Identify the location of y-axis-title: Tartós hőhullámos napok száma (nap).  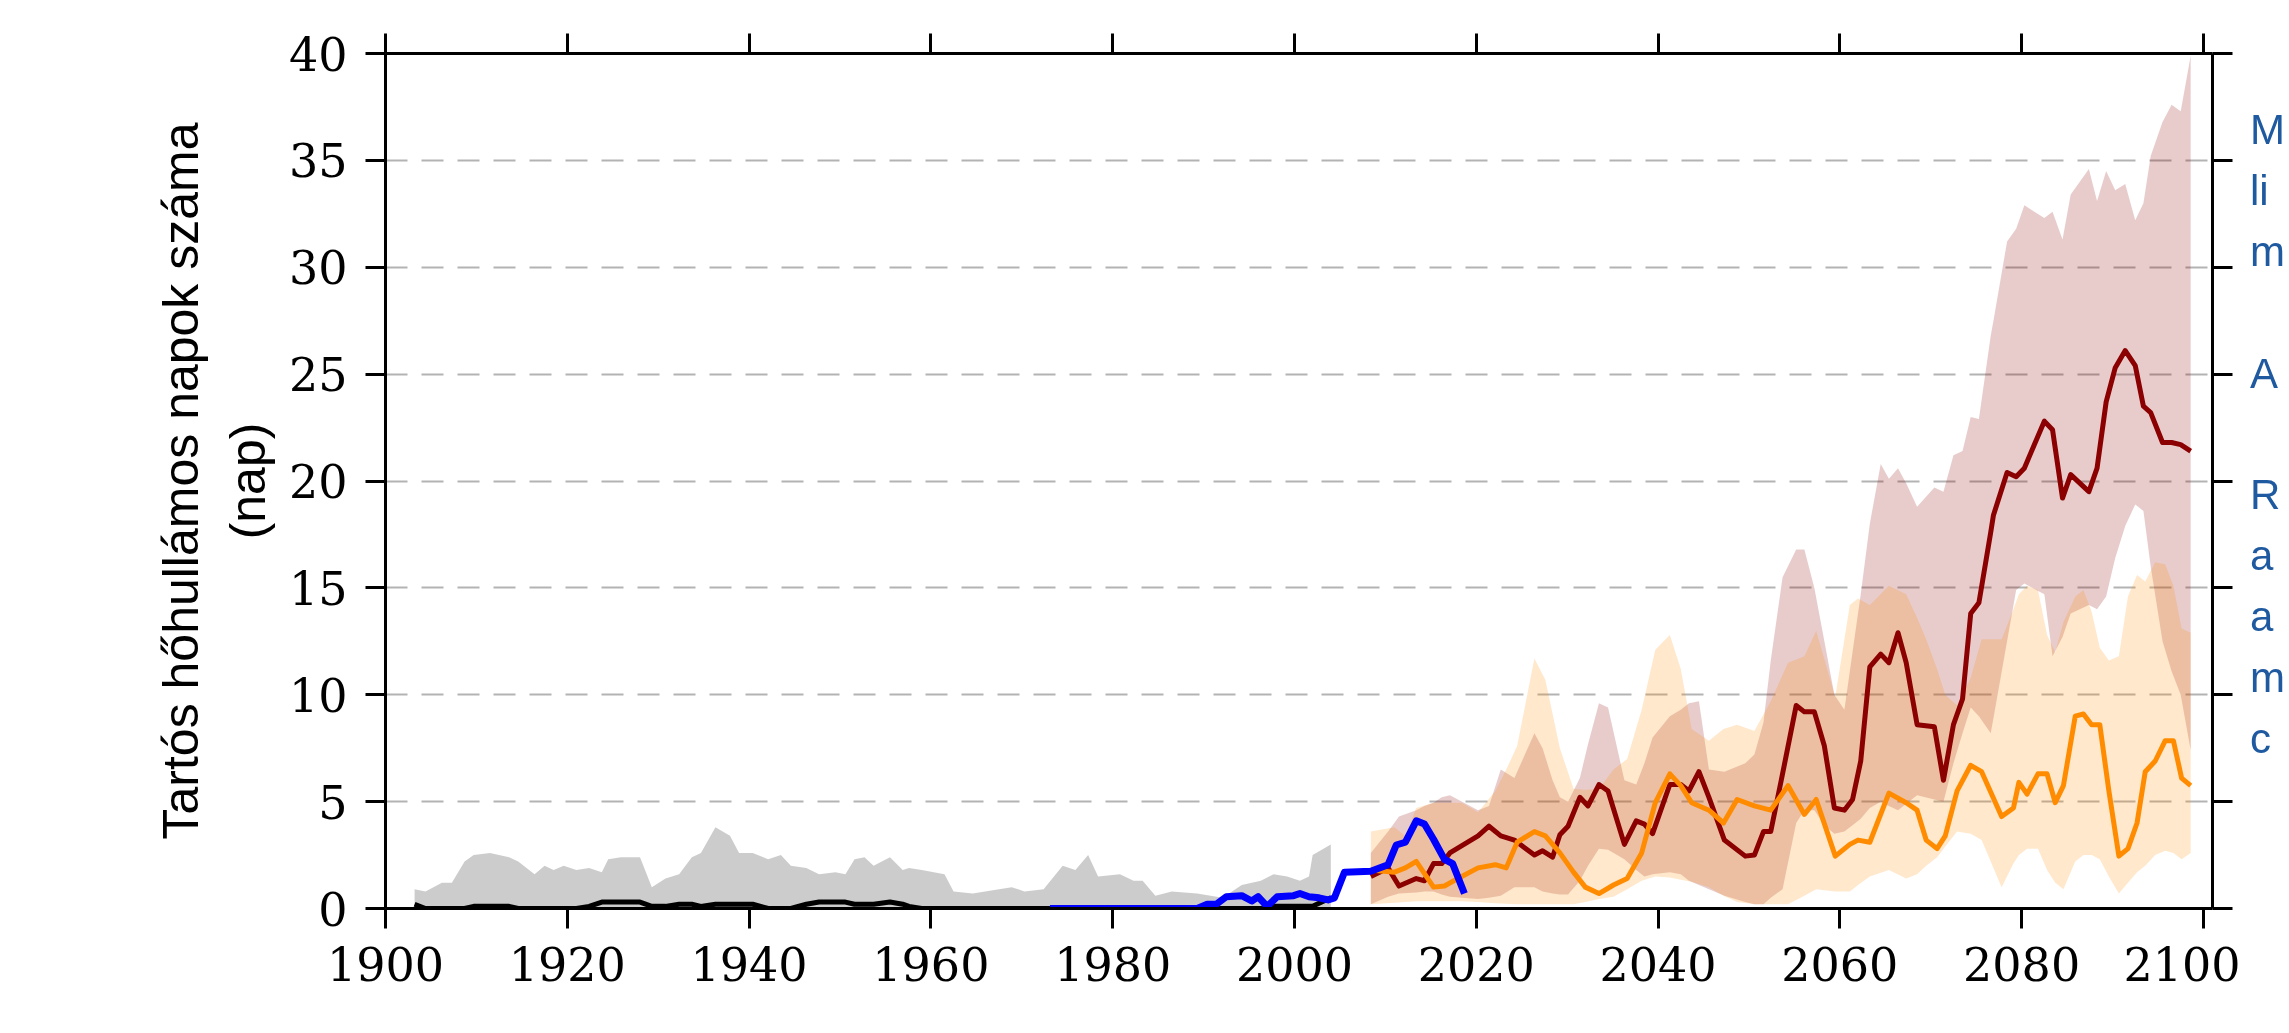
(214, 481).